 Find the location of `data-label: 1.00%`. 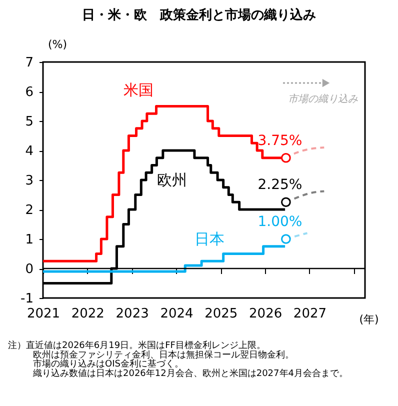

data-label: 1.00% is located at coordinates (280, 222).